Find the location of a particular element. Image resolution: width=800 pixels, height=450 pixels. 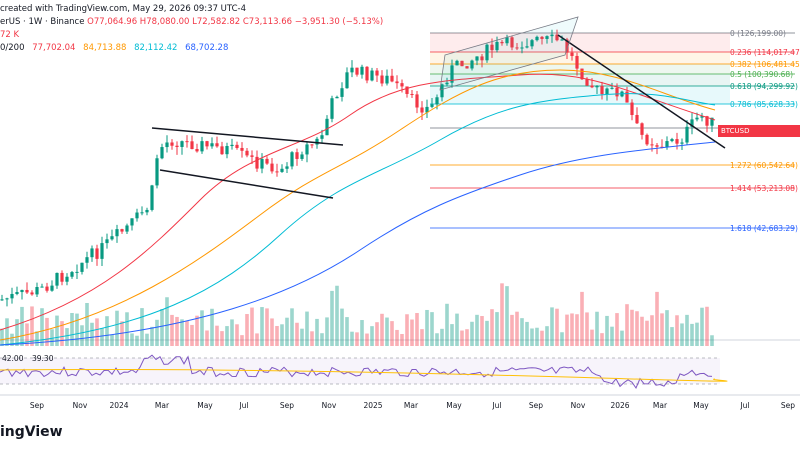

x-axis-label: Sep is located at coordinates (536, 405).